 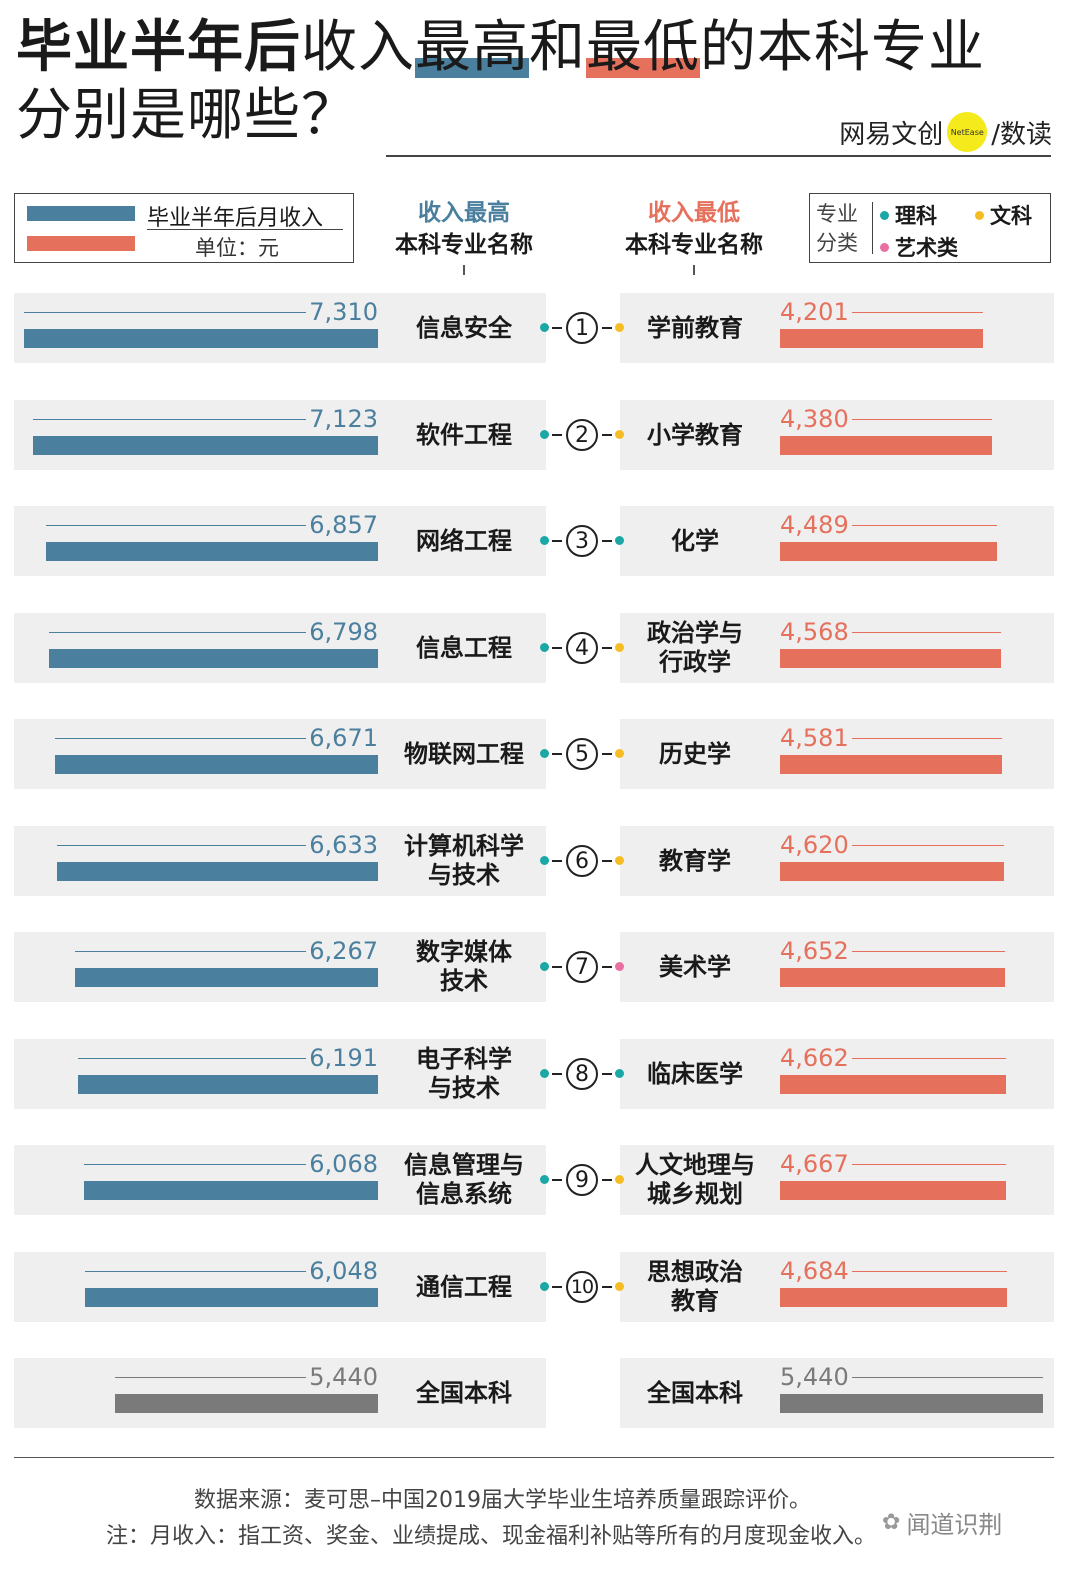 What do you see at coordinates (582, 1074) in the screenshot?
I see `rank-badge: 8` at bounding box center [582, 1074].